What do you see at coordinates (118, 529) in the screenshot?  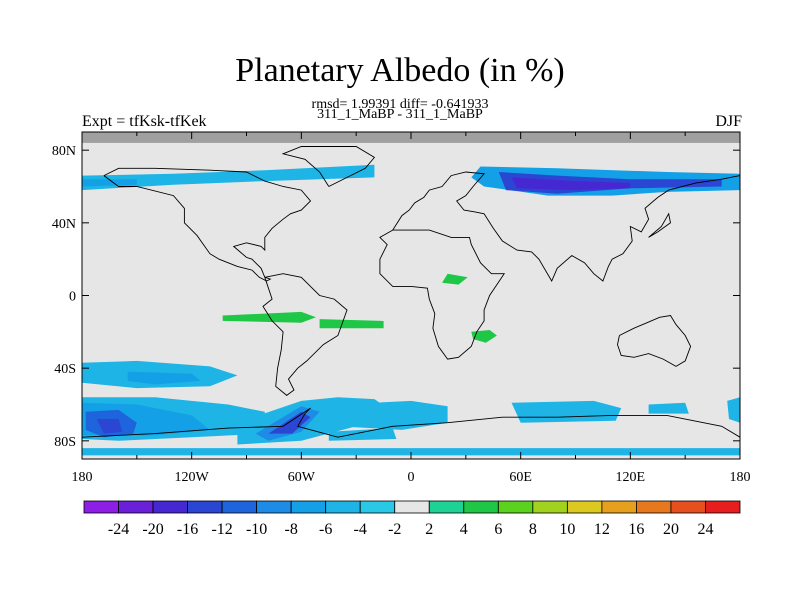 I see `colorbar-label: -24` at bounding box center [118, 529].